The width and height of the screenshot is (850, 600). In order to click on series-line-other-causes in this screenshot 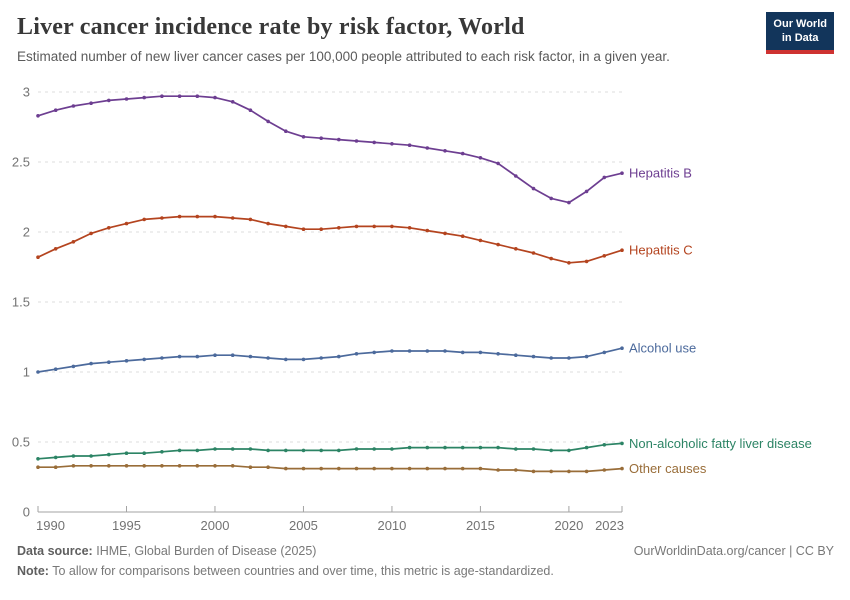, I will do `click(330, 468)`.